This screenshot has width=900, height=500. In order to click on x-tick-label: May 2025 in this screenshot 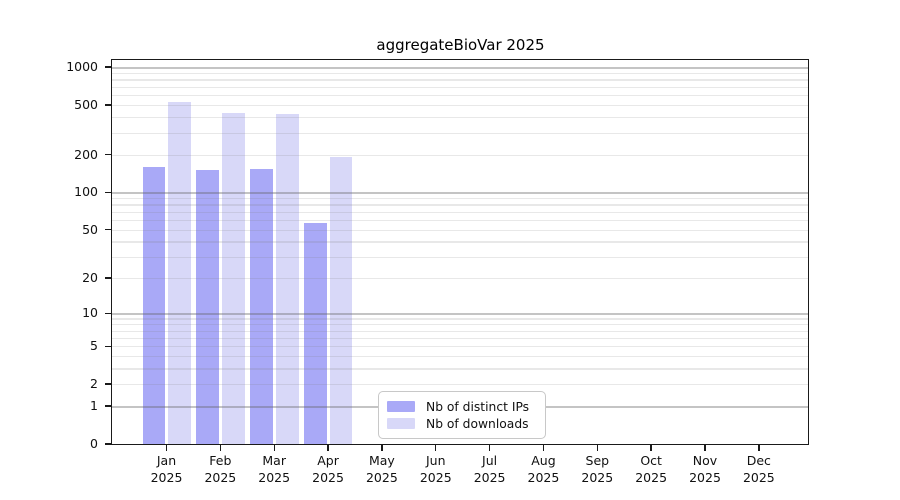, I will do `click(382, 469)`.